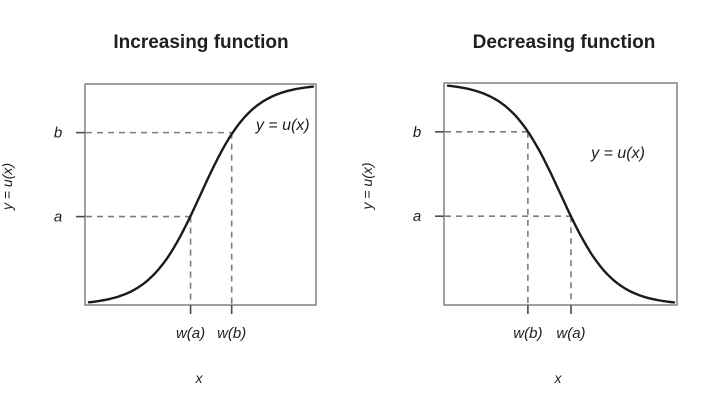 This screenshot has width=720, height=410. I want to click on chart-title: Increasing function, so click(200, 42).